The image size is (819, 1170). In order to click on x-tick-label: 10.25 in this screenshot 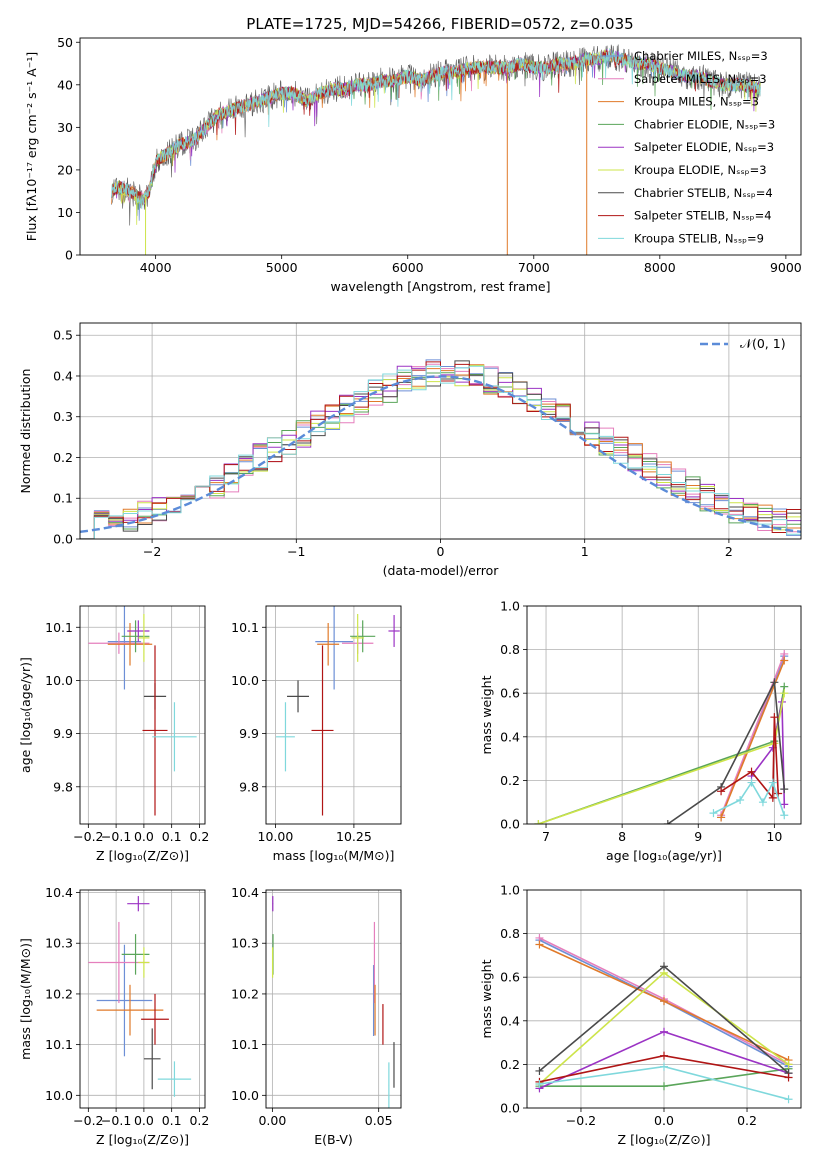, I will do `click(354, 836)`.